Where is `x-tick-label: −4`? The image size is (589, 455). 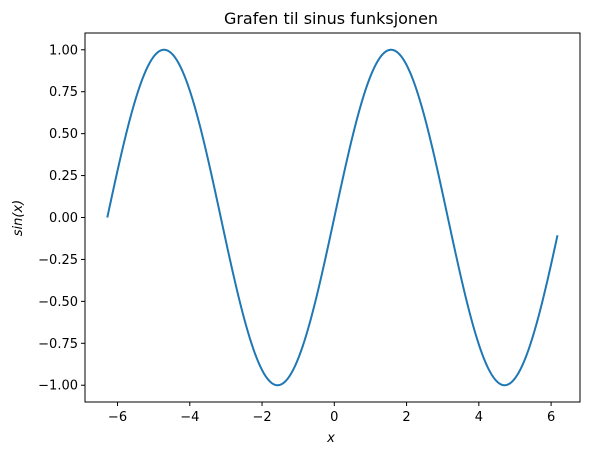
x-tick-label: −4 is located at coordinates (189, 417).